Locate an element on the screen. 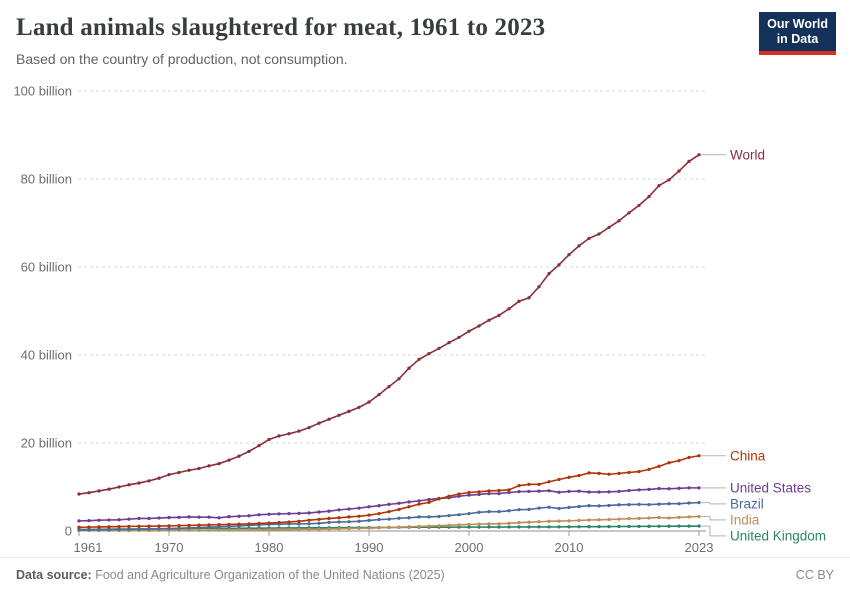 This screenshot has width=850, height=600. owid-logo: Our World in Data is located at coordinates (797, 33).